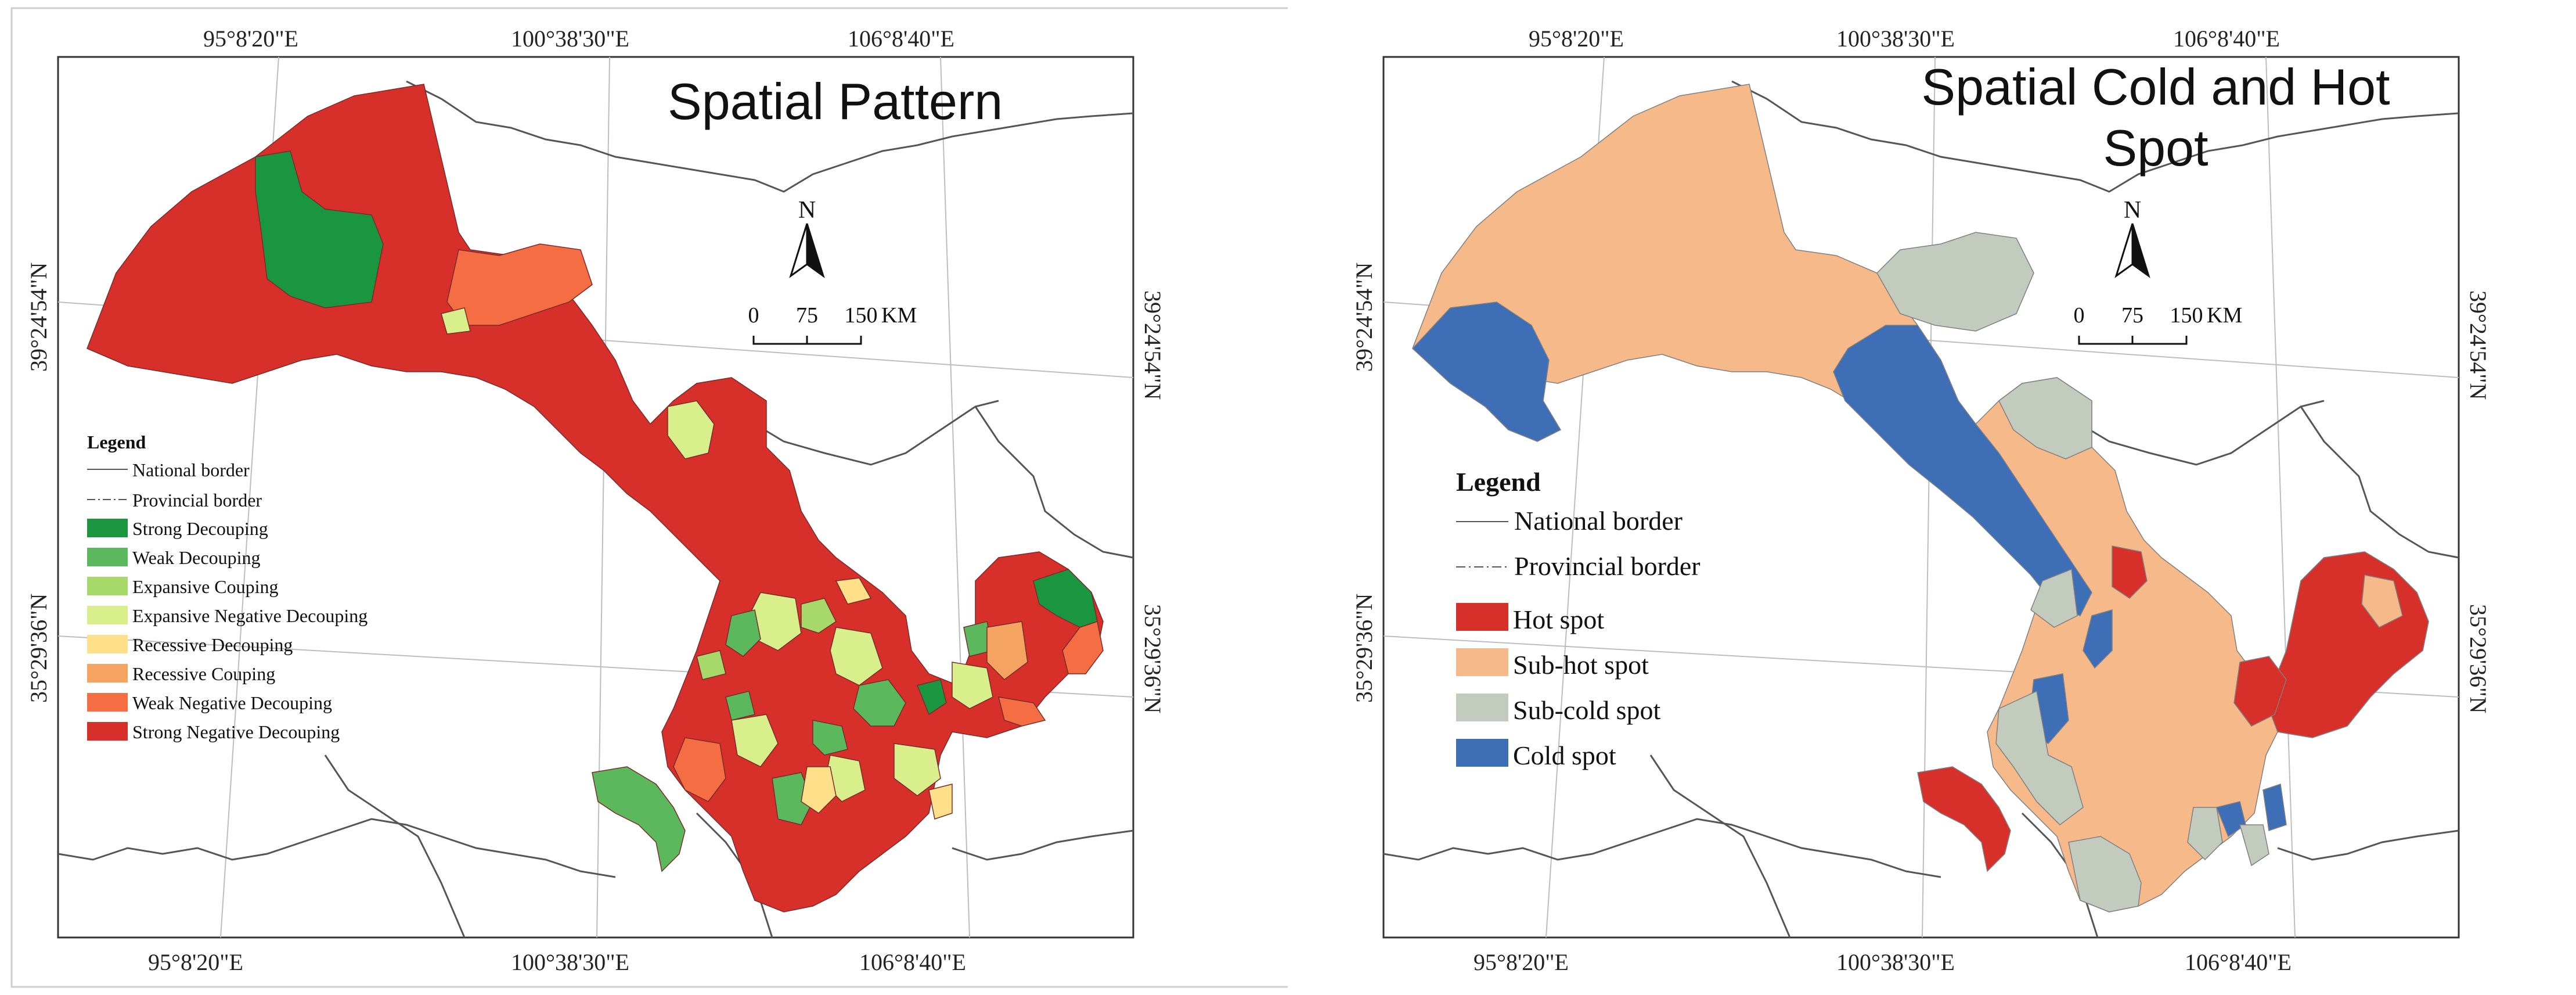 This screenshot has width=2576, height=995. What do you see at coordinates (203, 673) in the screenshot?
I see `legend-label: Recessive Couping` at bounding box center [203, 673].